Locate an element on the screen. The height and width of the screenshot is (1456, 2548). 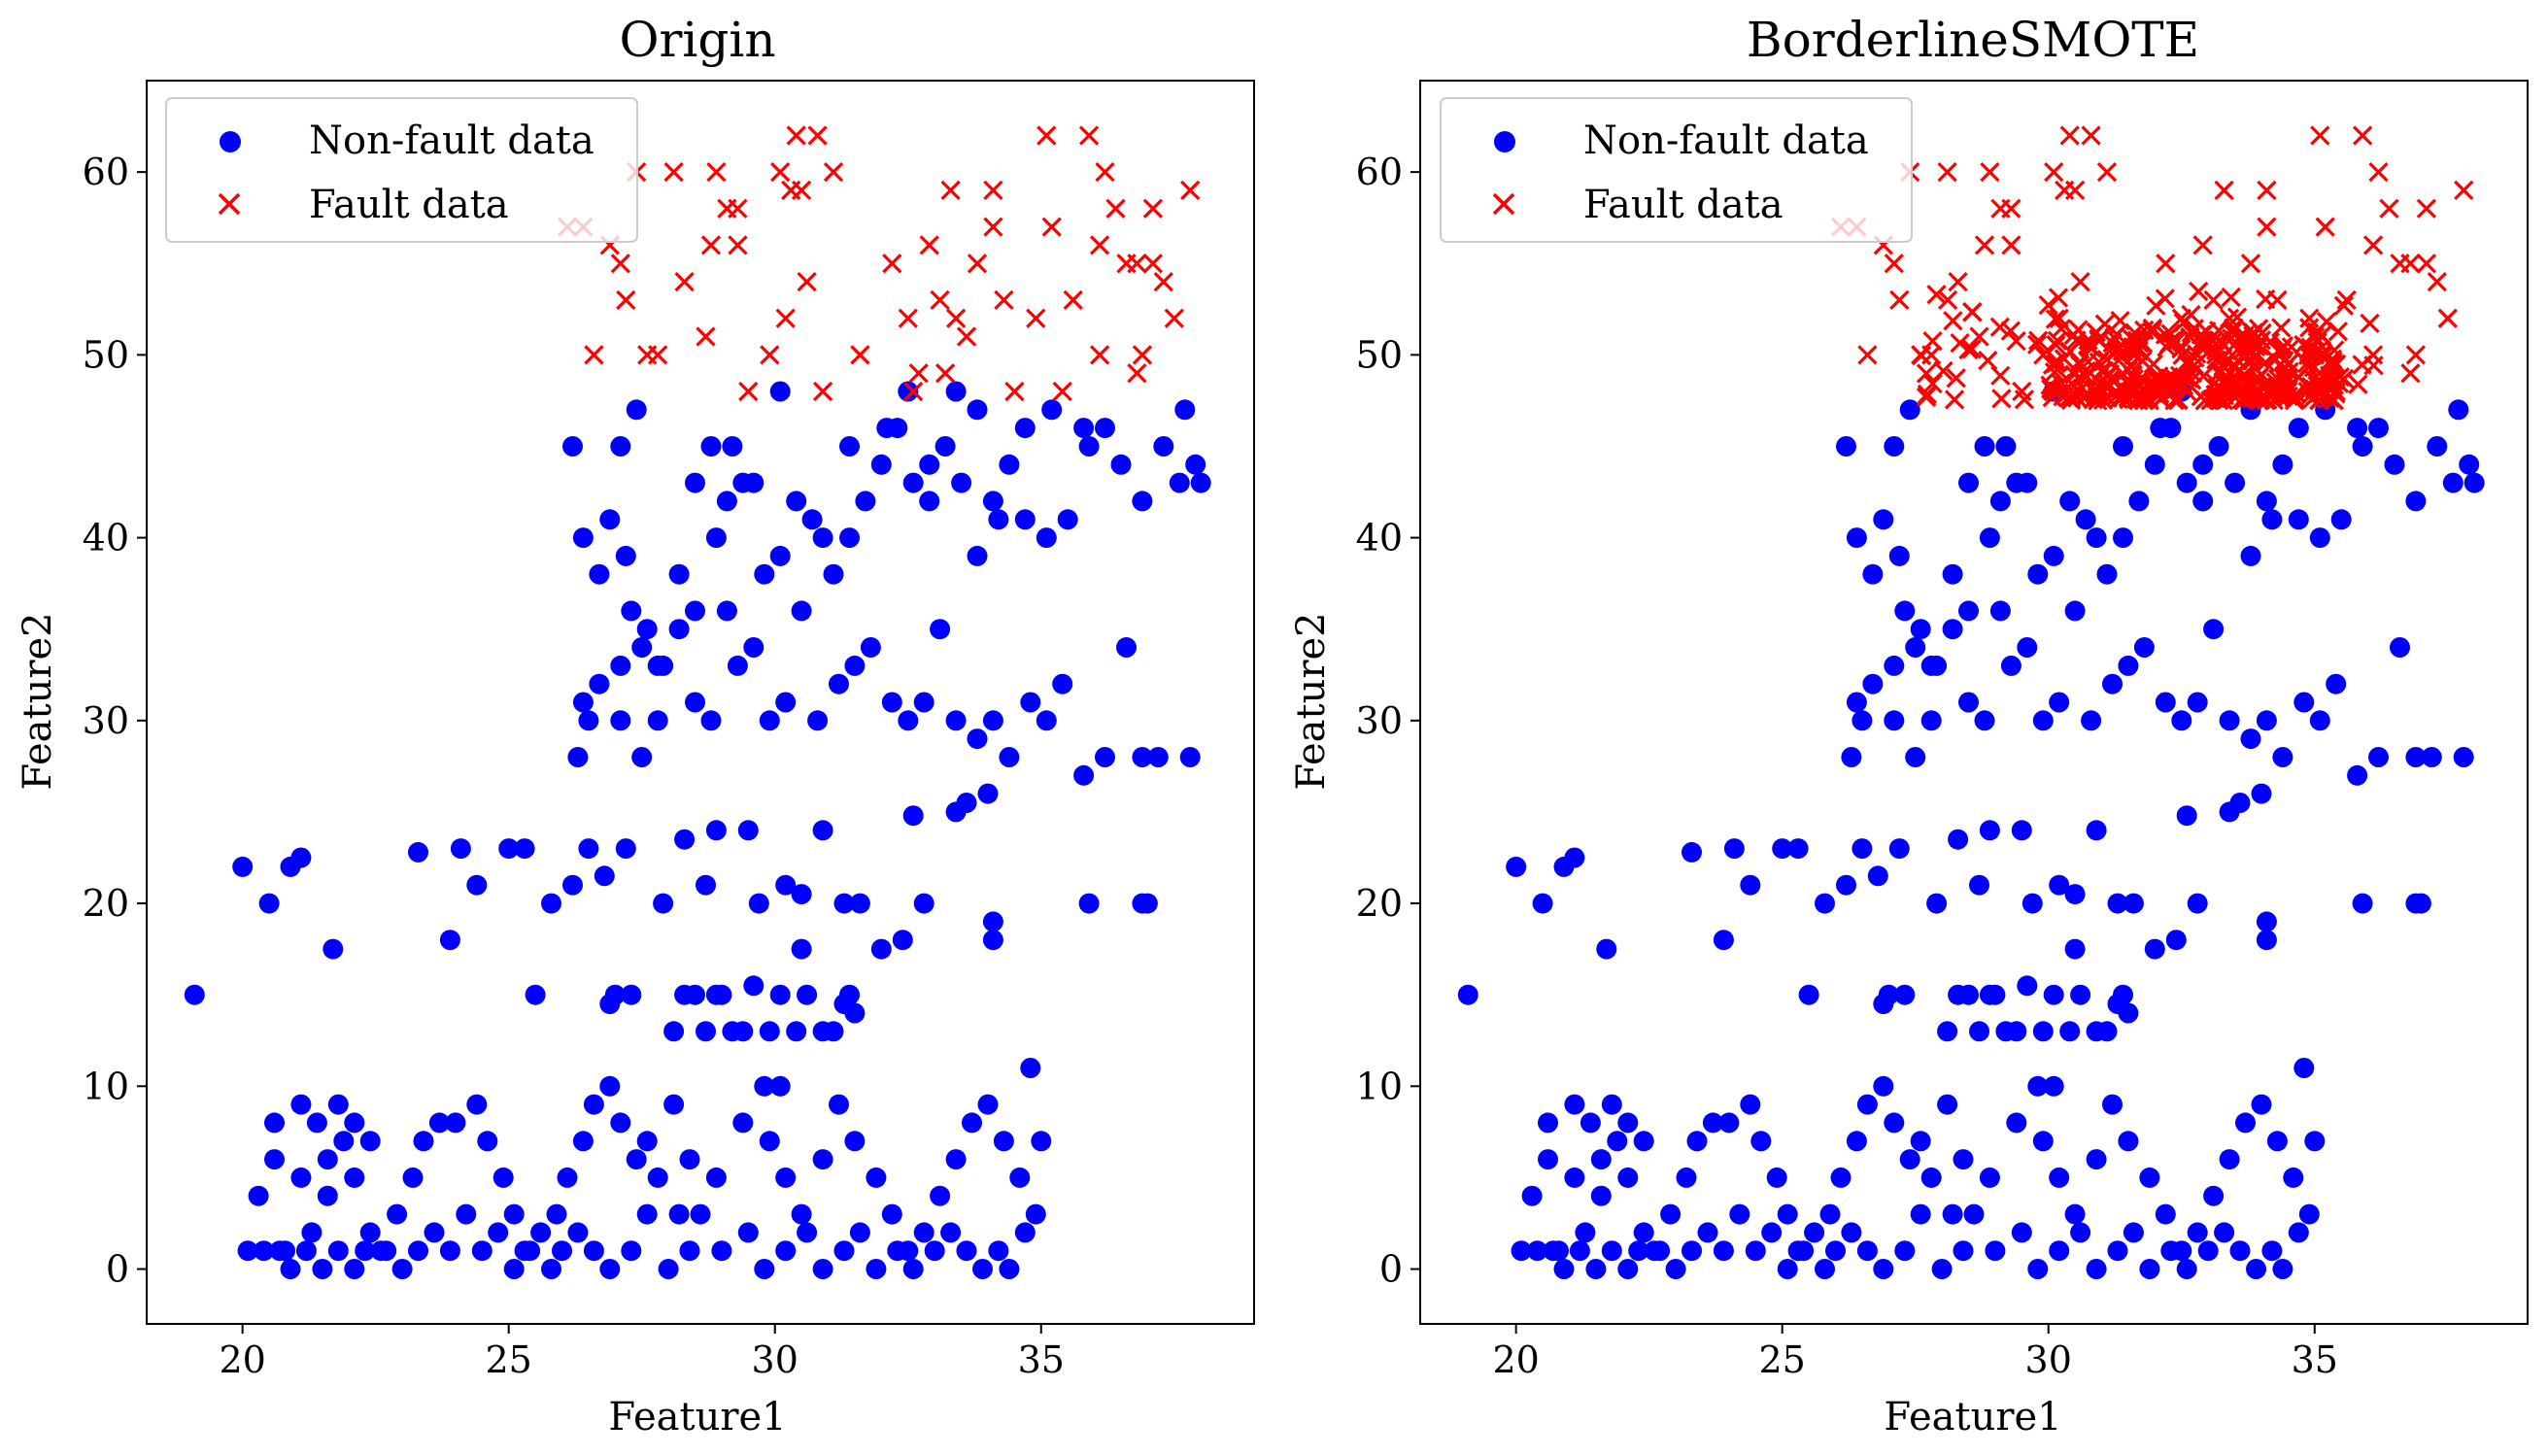
legend-label-fault: Fault data is located at coordinates (409, 205).